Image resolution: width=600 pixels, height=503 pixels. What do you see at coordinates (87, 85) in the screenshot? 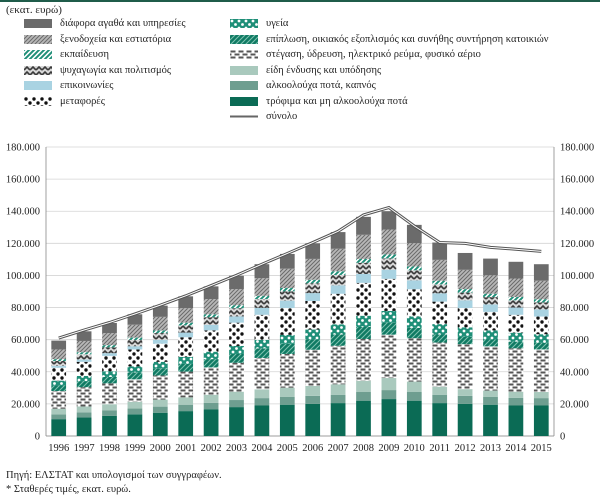
I see `legend-label: επικοινωνίες` at bounding box center [87, 85].